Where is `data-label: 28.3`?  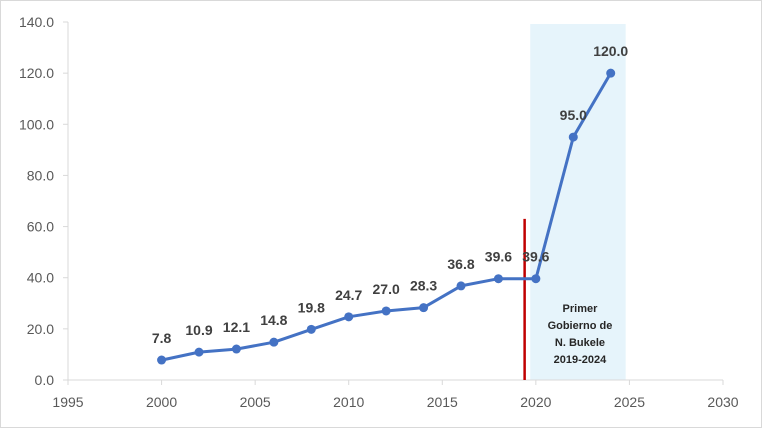
data-label: 28.3 is located at coordinates (423, 286).